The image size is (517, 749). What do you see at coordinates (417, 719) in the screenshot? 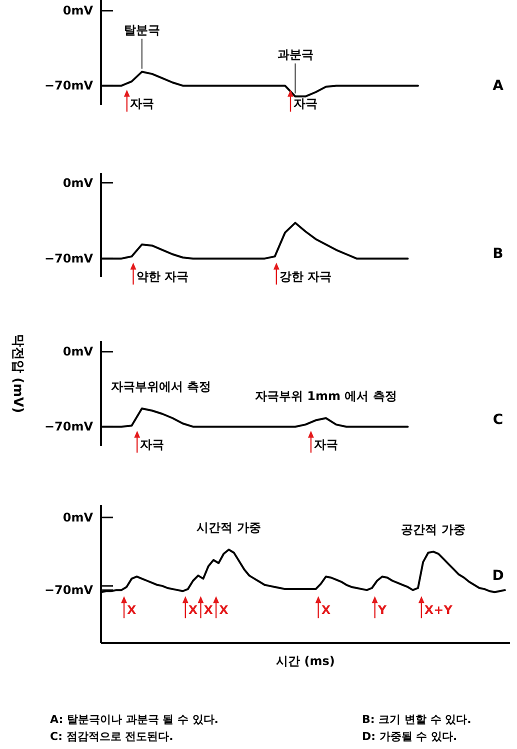
I see `text: B: 크기 변할 수 있다.` at bounding box center [417, 719].